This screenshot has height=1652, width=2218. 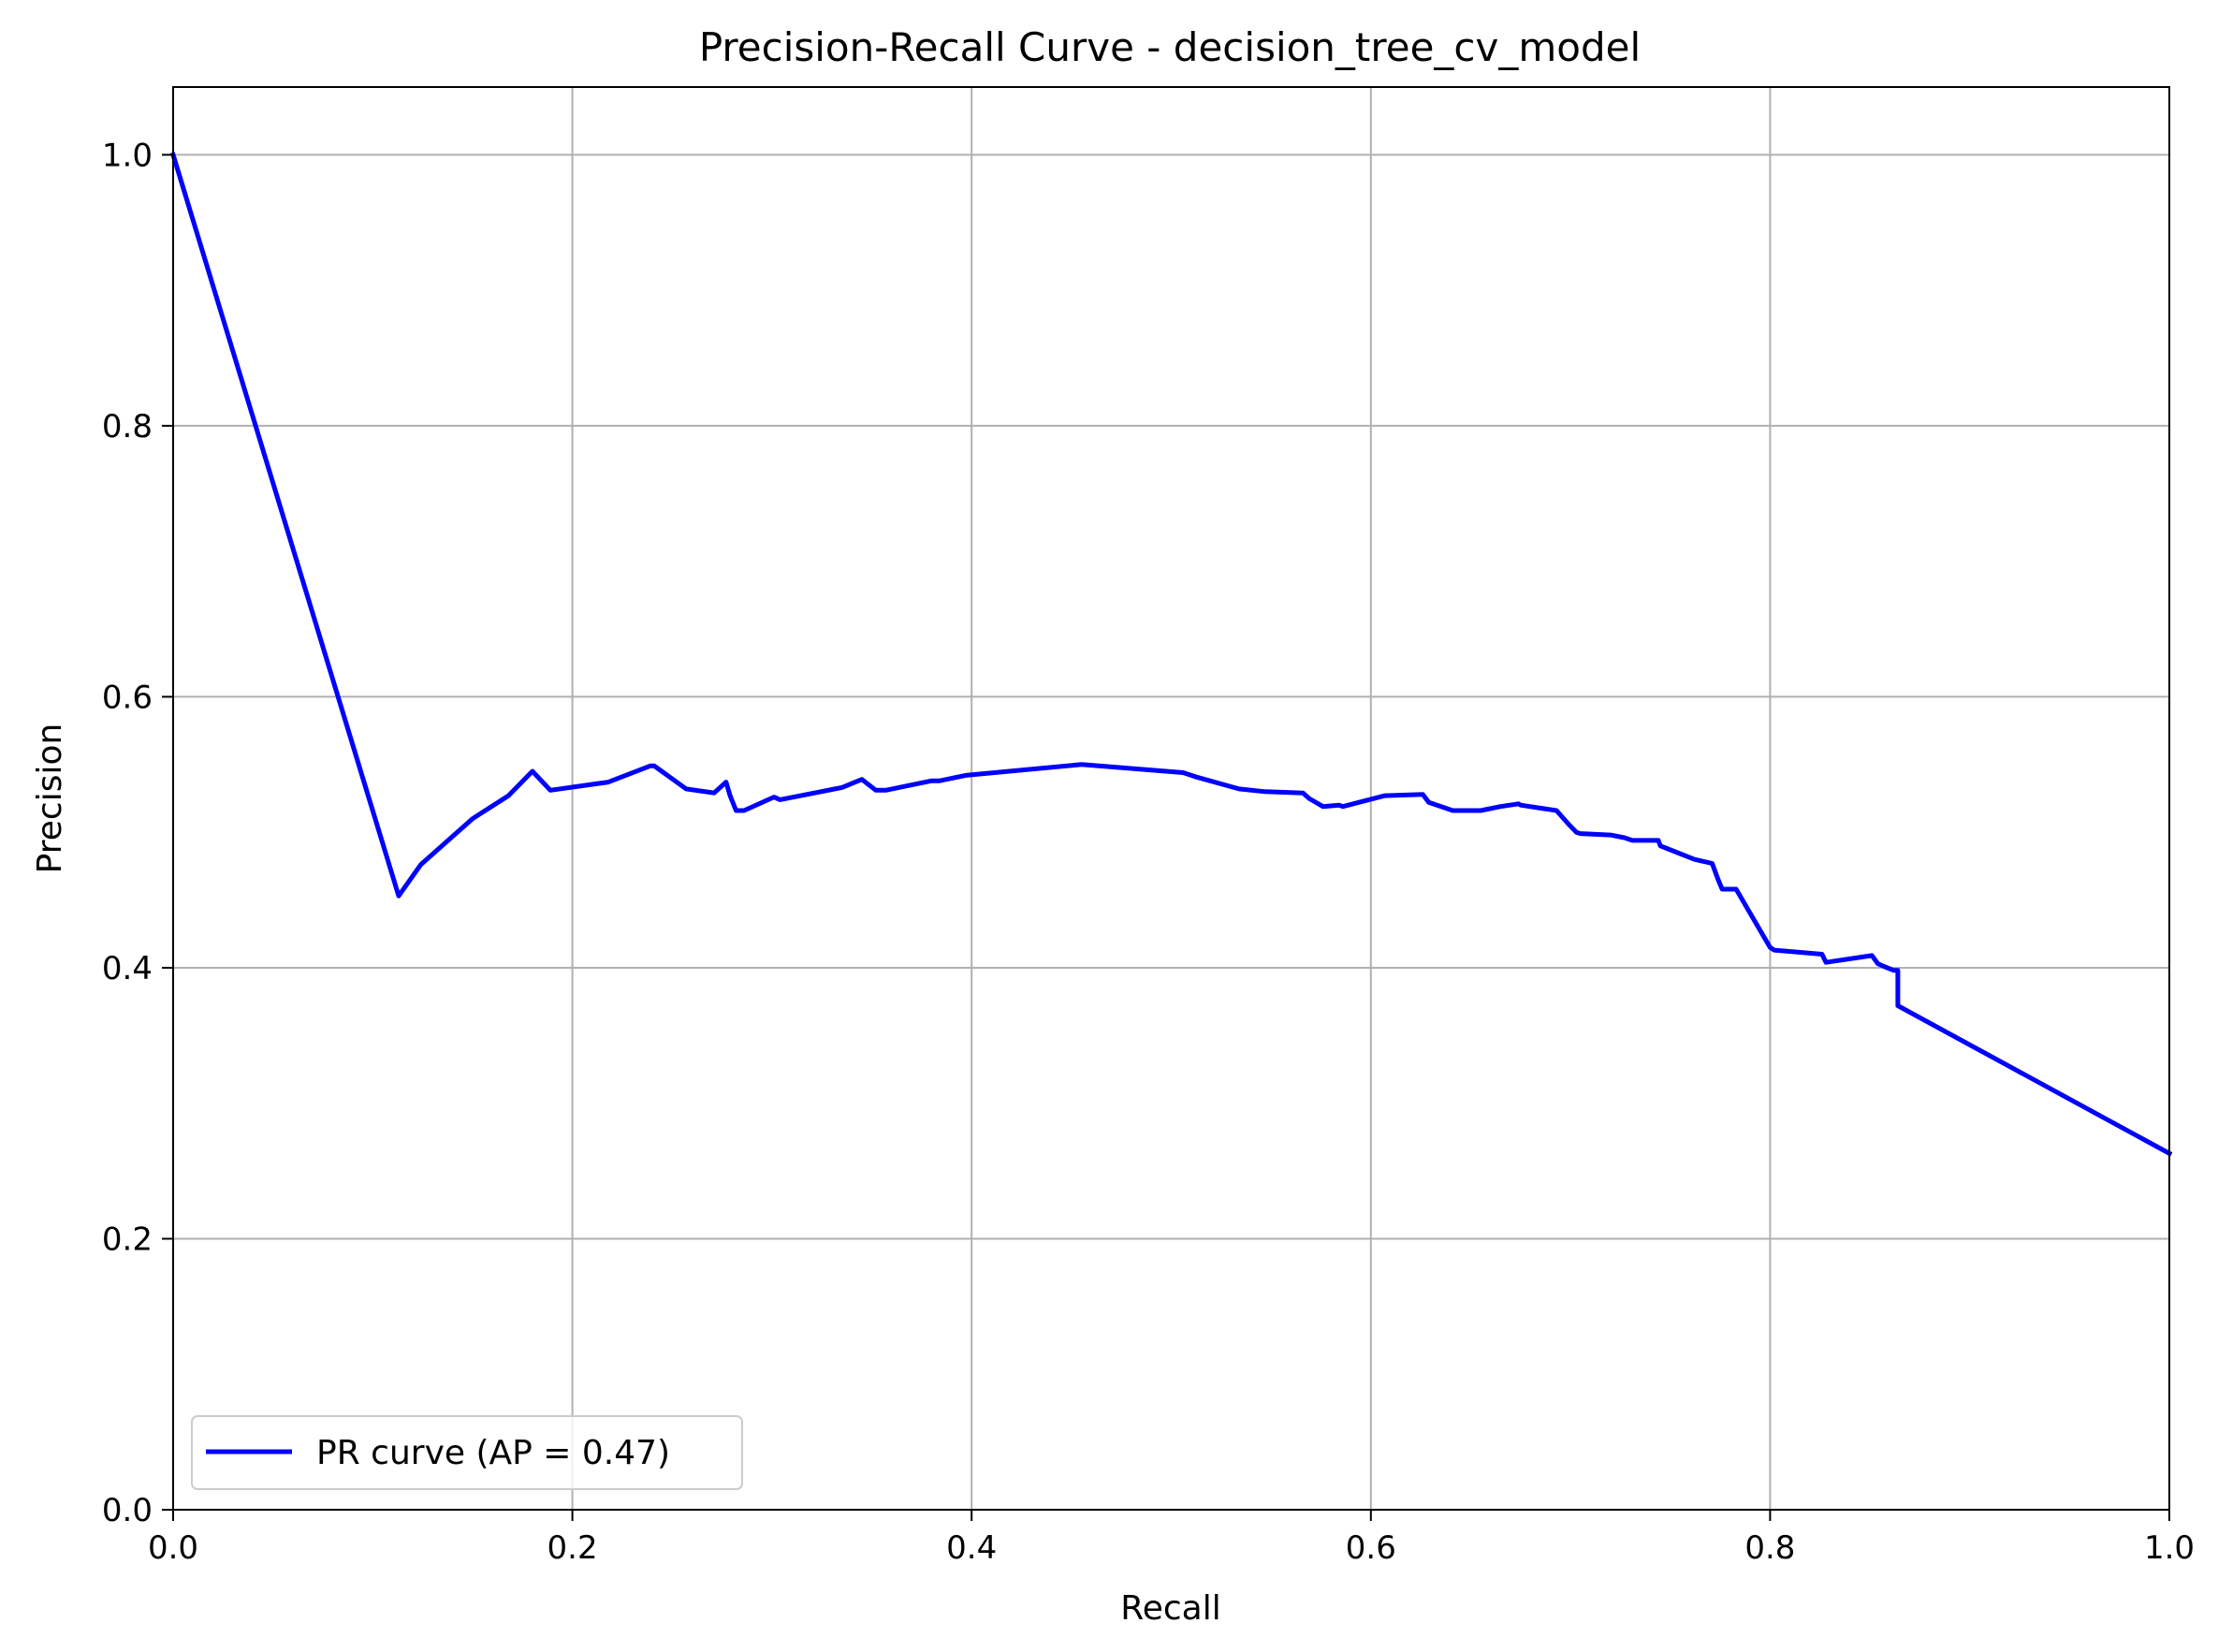 I want to click on legend: PR curve (AP = 0.47), so click(x=467, y=1452).